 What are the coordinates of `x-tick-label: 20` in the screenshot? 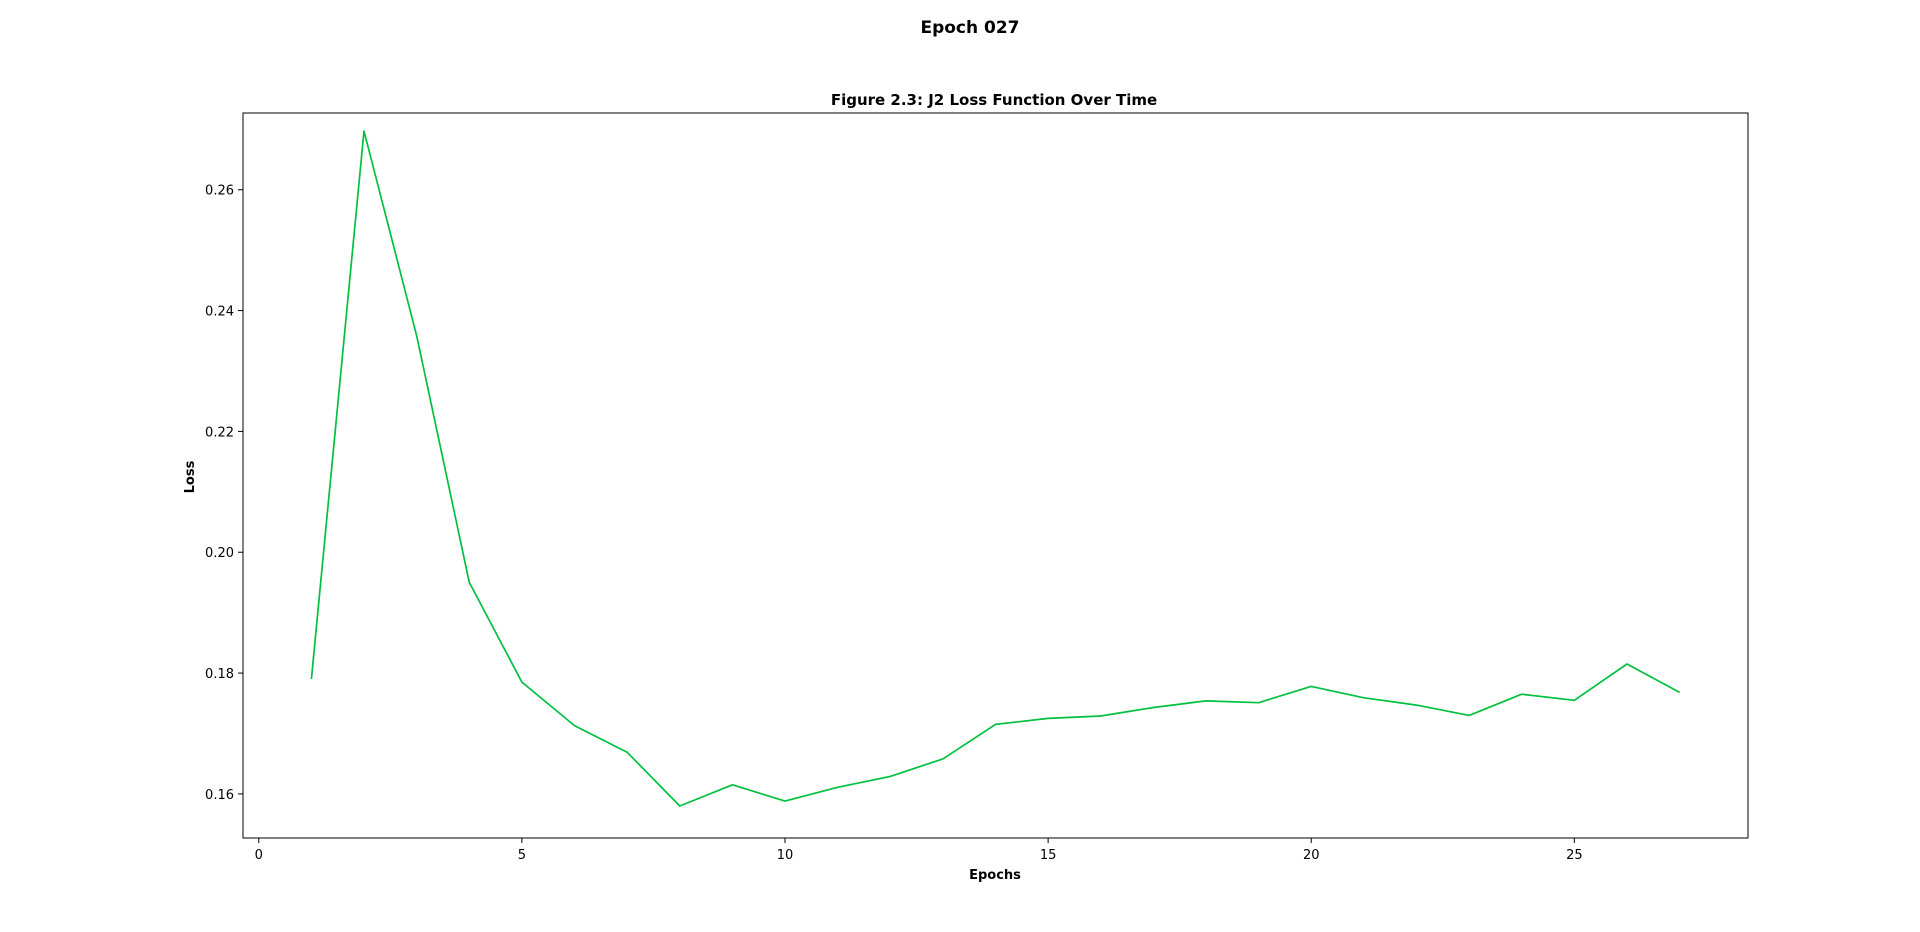 It's located at (1311, 855).